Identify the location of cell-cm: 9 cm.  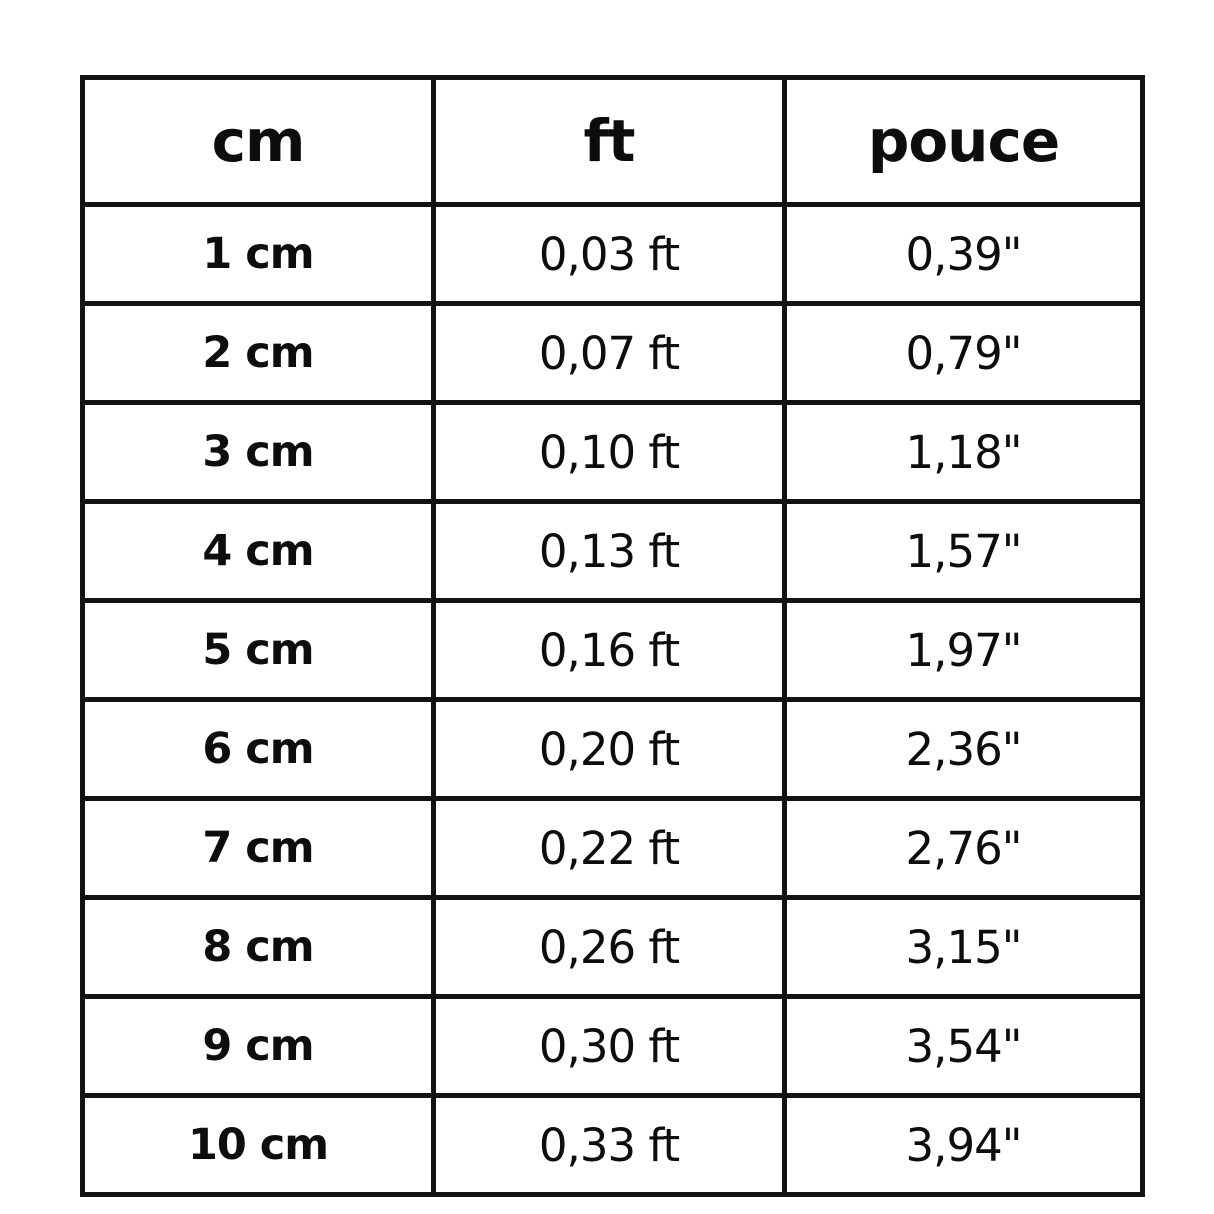
(258, 1046).